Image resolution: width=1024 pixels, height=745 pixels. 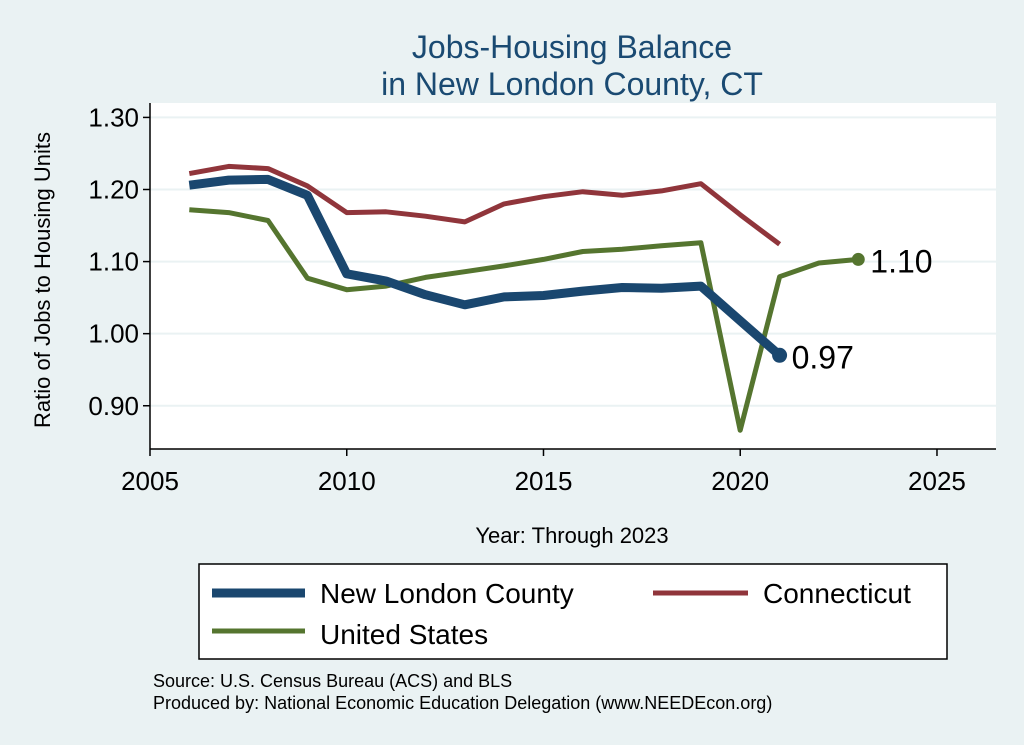 I want to click on series-line-connecticut, so click(x=485, y=205).